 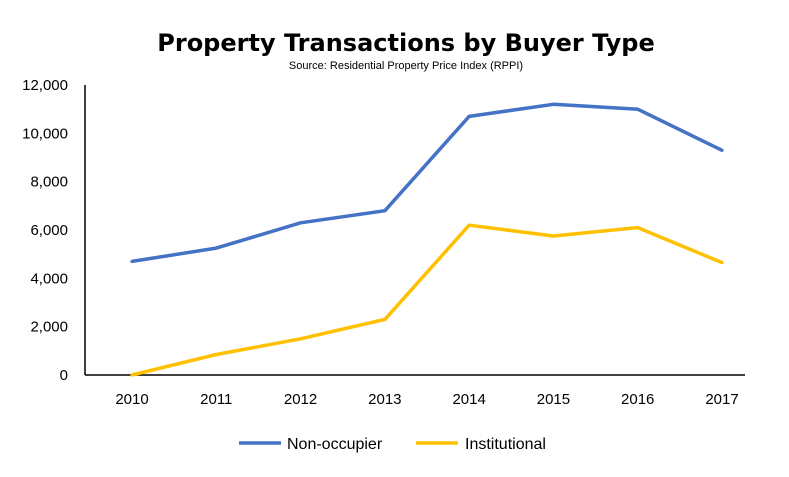 What do you see at coordinates (132, 261) in the screenshot?
I see `data-point-non-occupier-2010` at bounding box center [132, 261].